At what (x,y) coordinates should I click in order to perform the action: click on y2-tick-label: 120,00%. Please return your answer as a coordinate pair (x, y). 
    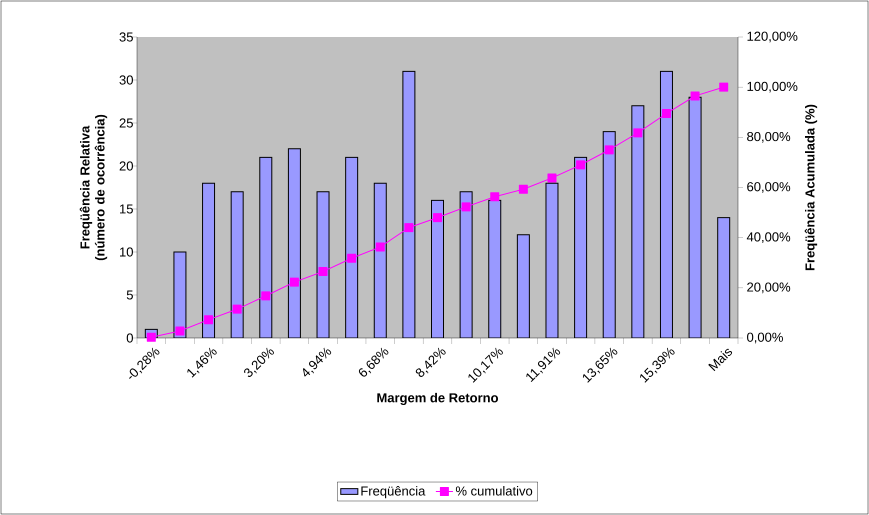
    Looking at the image, I should click on (773, 37).